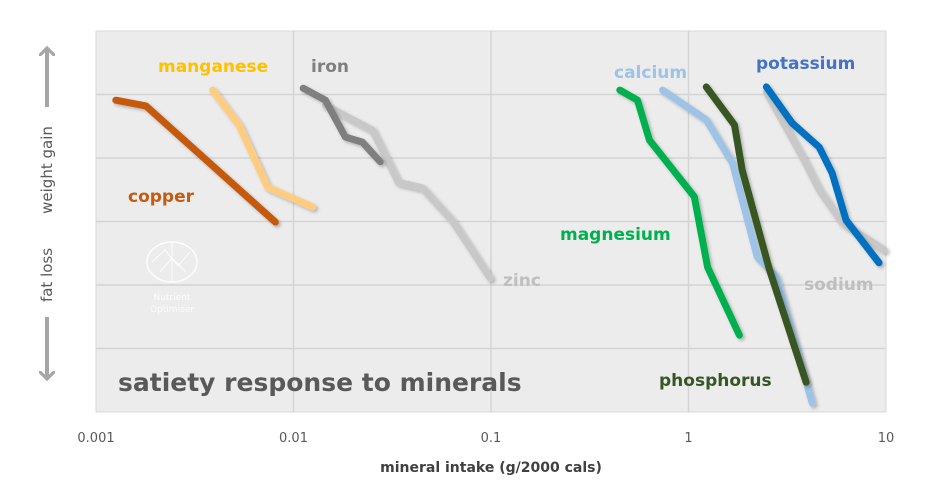 This screenshot has width=938, height=491. What do you see at coordinates (615, 235) in the screenshot?
I see `series-label-magnesium: magnesium` at bounding box center [615, 235].